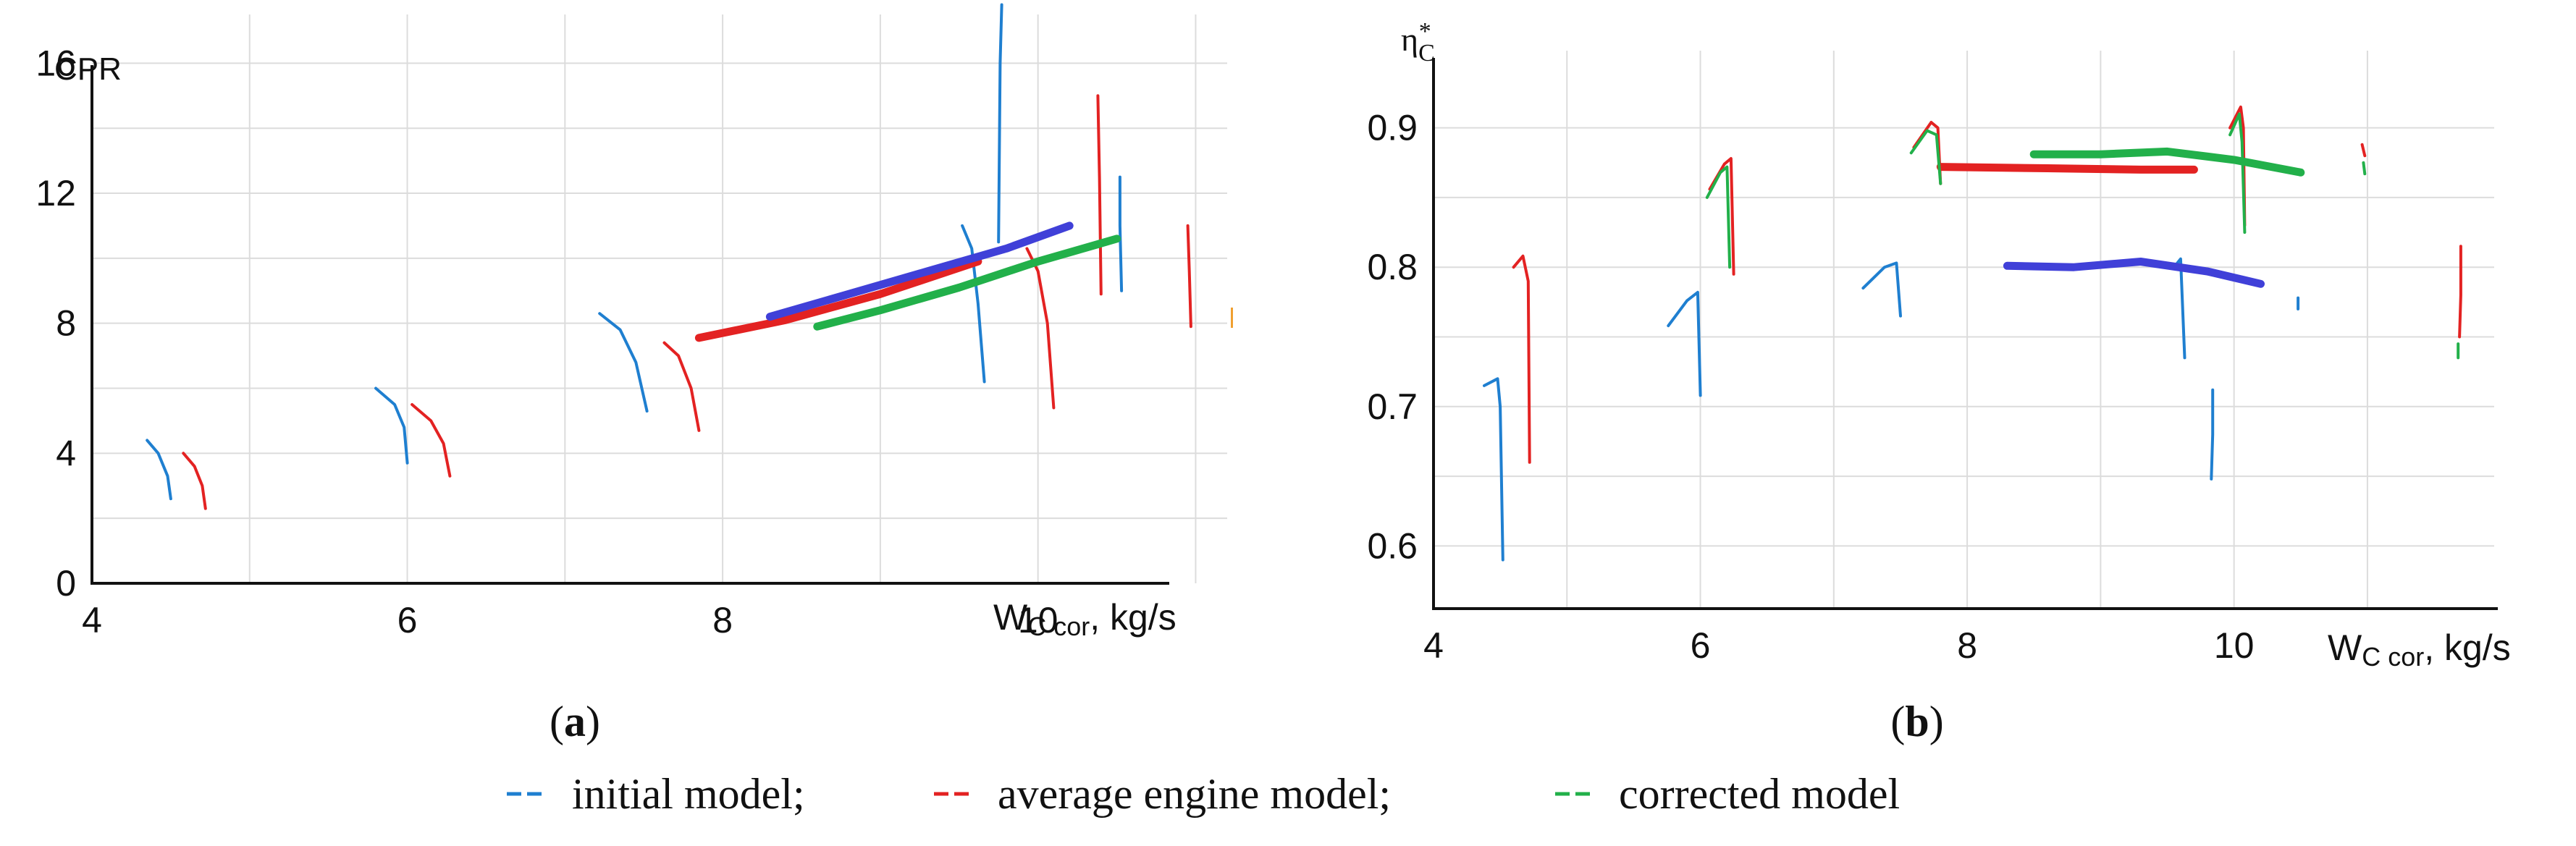 The width and height of the screenshot is (2576, 846). I want to click on y-tick-label: 0, so click(66, 583).